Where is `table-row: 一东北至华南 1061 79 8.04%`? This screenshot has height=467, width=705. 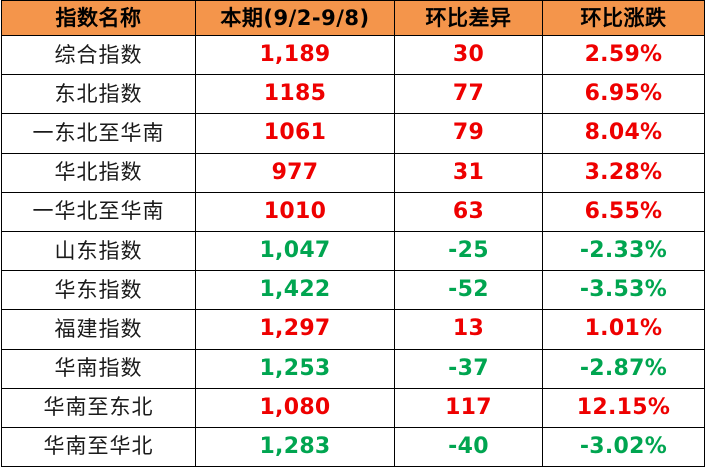
table-row: 一东北至华南 1061 79 8.04% is located at coordinates (353, 133).